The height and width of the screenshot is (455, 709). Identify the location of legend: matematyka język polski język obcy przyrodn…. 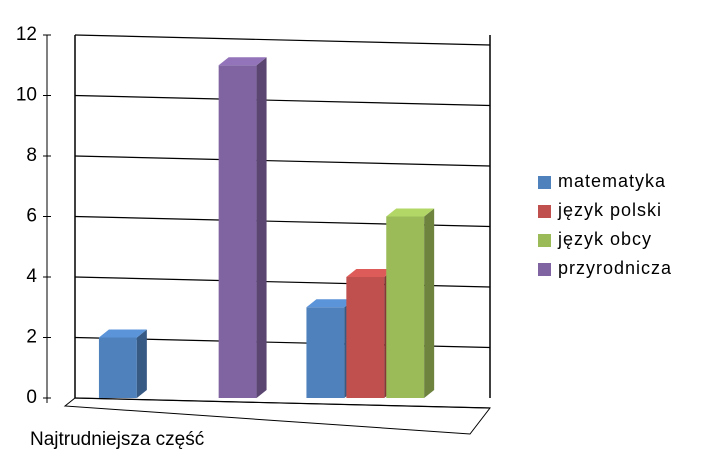
(605, 224).